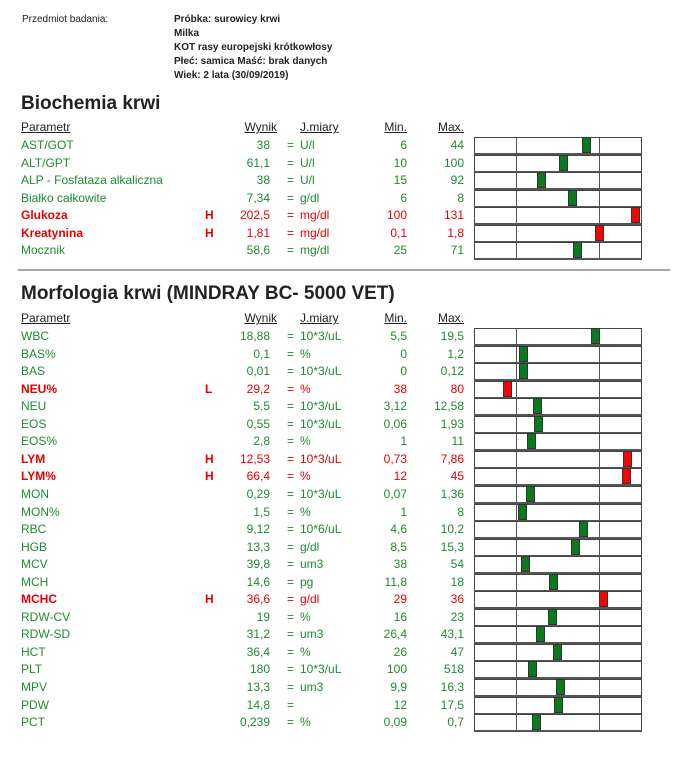 The width and height of the screenshot is (673, 765). I want to click on result-value: 19, so click(263, 617).